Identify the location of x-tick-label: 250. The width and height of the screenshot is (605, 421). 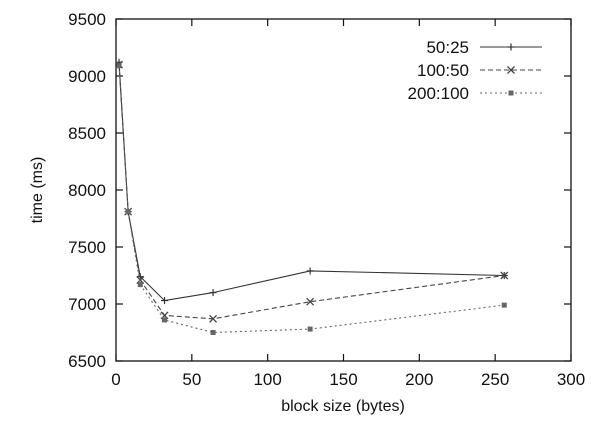
(495, 379).